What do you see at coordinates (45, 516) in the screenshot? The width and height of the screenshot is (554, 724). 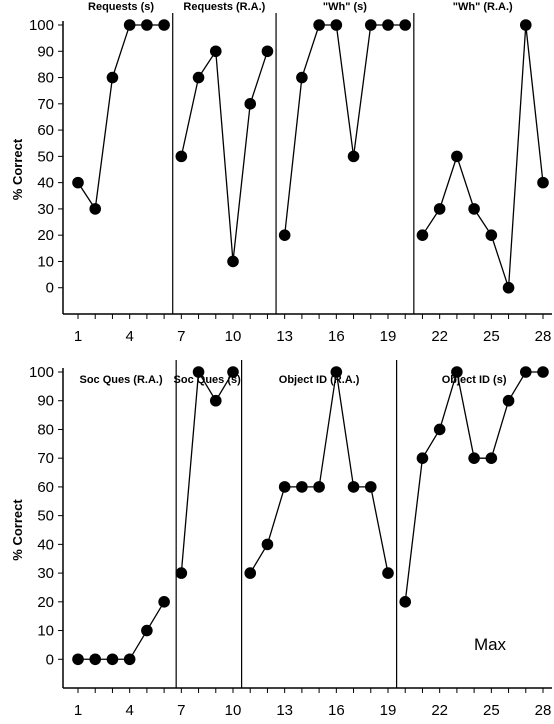 I see `y-tick-label: 50` at bounding box center [45, 516].